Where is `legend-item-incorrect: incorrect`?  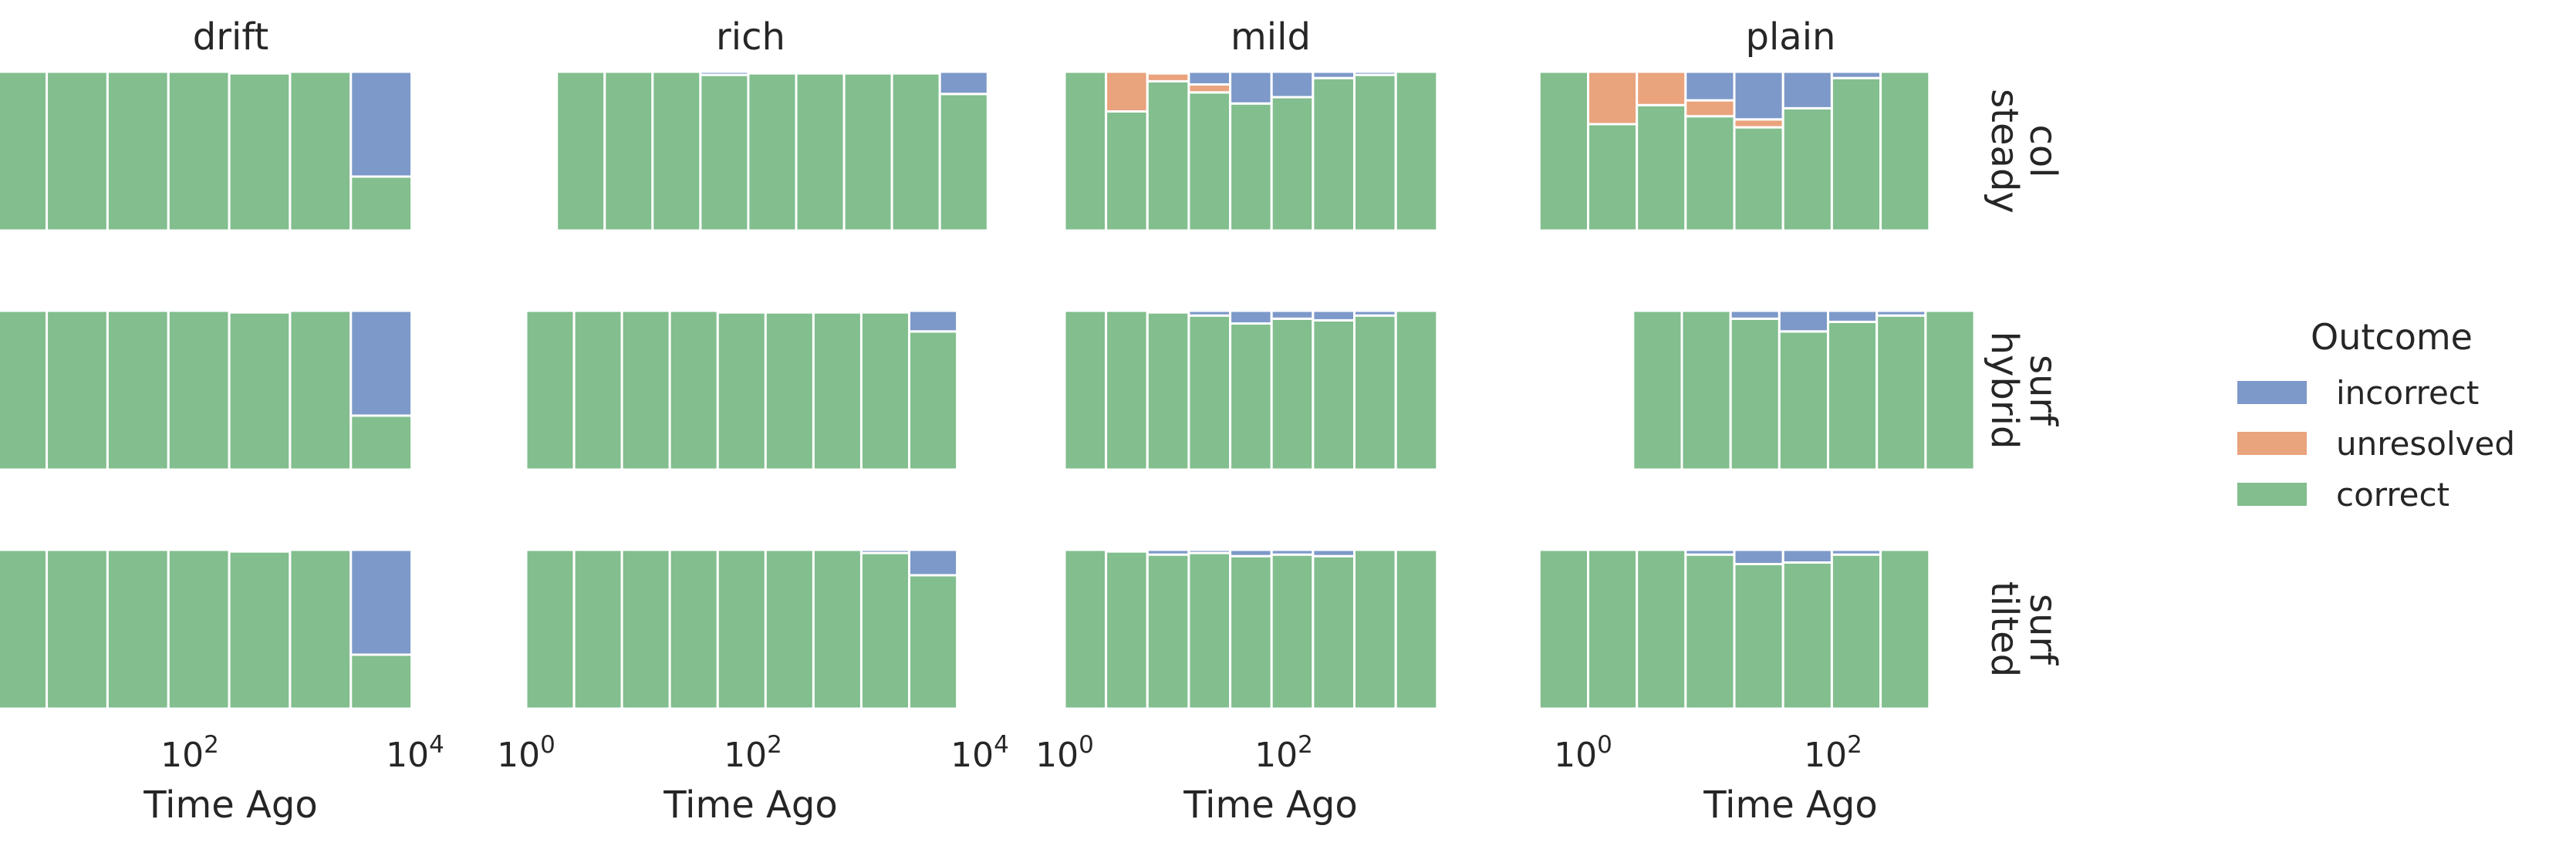
legend-item-incorrect: incorrect is located at coordinates (2376, 392).